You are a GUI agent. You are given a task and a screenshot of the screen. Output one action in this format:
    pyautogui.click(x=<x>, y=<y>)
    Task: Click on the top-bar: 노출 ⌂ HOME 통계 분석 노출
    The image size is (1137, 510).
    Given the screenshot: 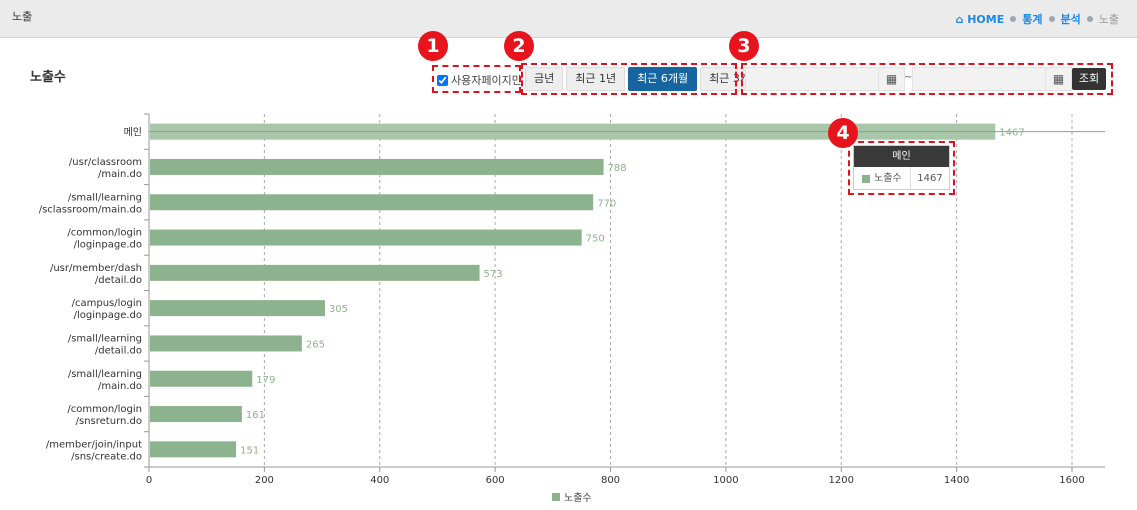 What is the action you would take?
    pyautogui.click(x=568, y=19)
    